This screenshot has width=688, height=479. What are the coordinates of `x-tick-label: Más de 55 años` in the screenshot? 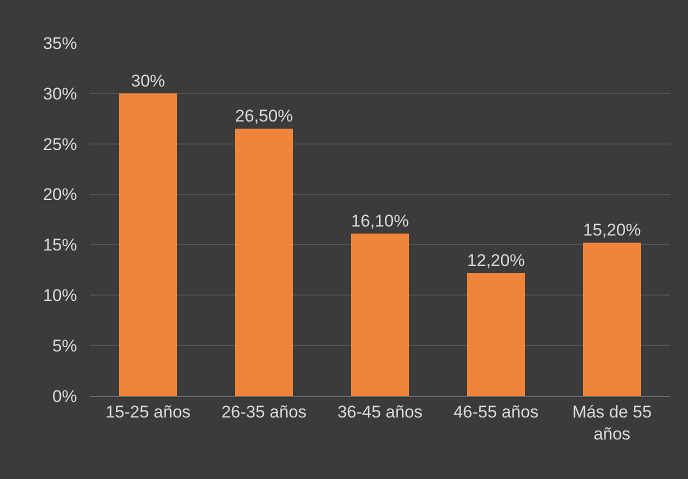 It's located at (612, 423).